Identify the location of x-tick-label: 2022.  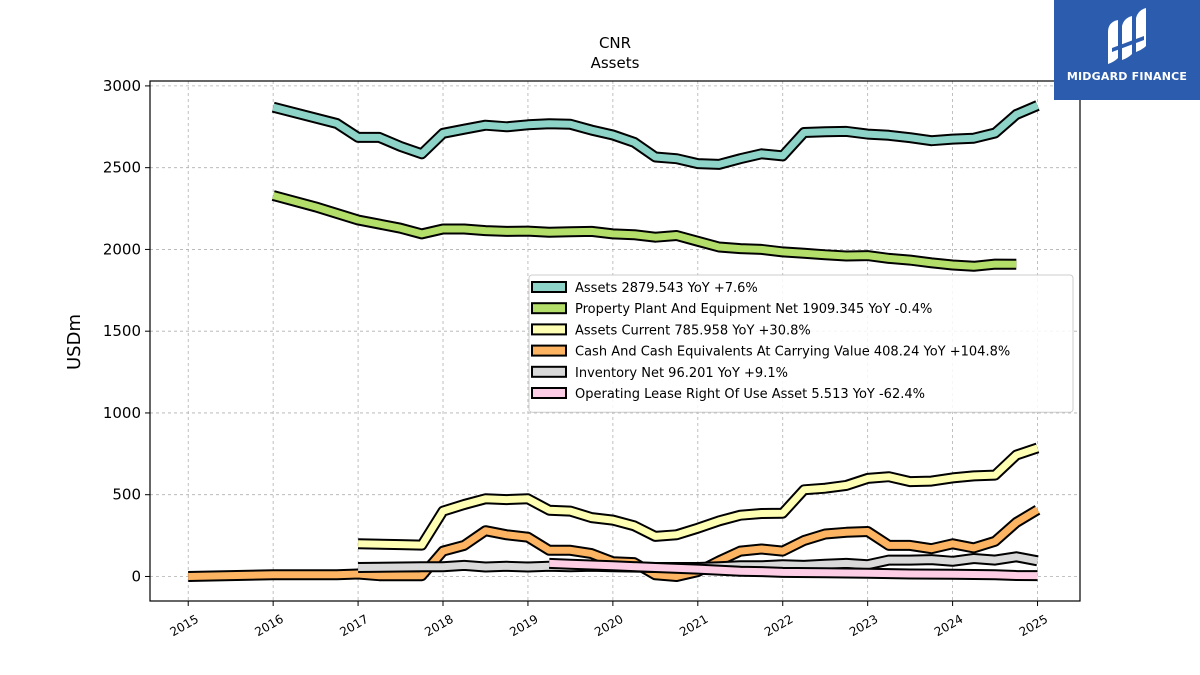
(778, 625).